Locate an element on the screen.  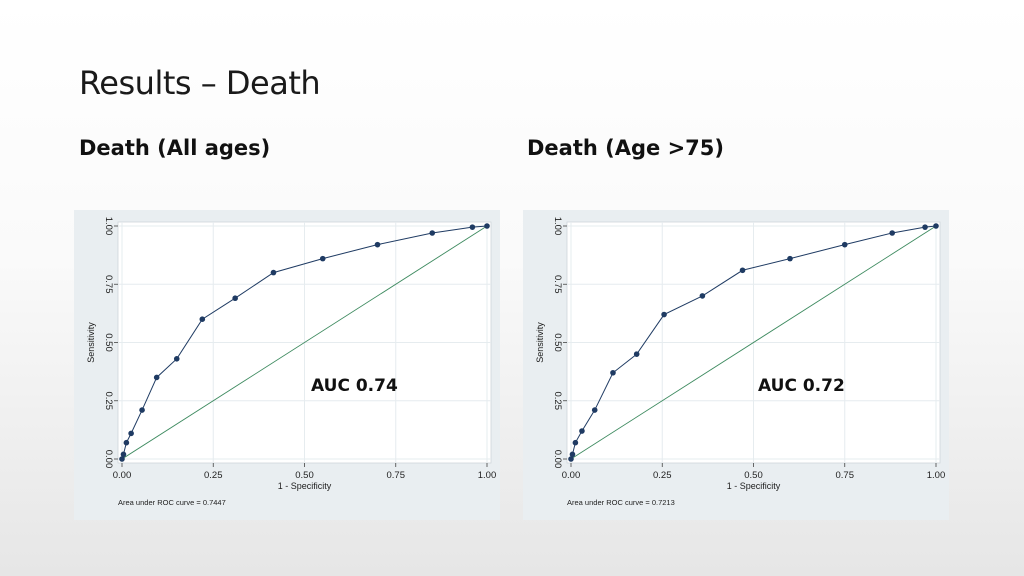
auc-label-all-ages: AUC 0.74 is located at coordinates (354, 386).